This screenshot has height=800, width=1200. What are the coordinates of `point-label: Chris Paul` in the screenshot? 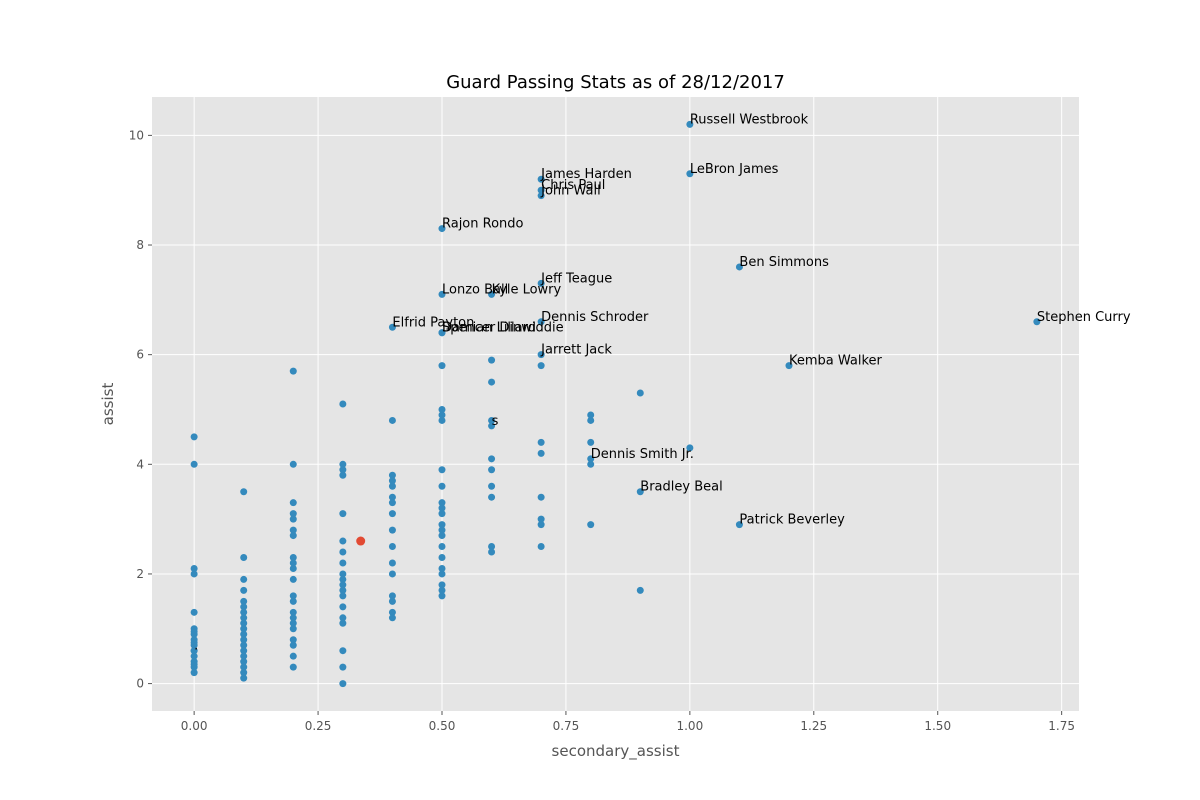 It's located at (573, 185).